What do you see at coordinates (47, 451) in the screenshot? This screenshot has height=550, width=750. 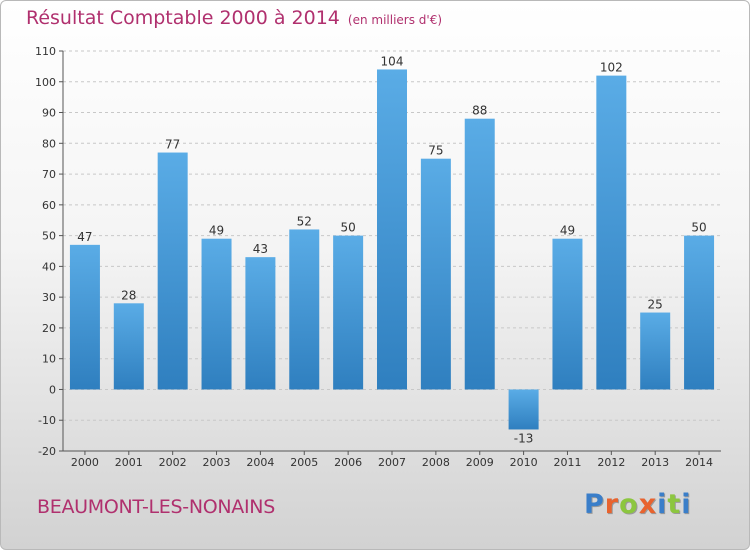 I see `y-tick-label: -20` at bounding box center [47, 451].